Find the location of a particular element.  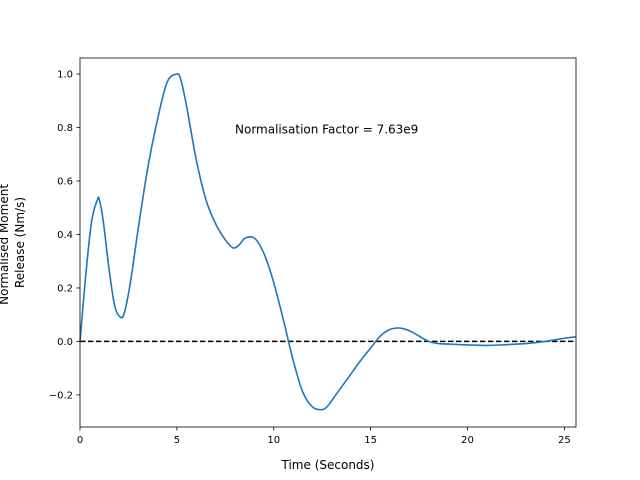

x-tick-label: 20 is located at coordinates (467, 440).